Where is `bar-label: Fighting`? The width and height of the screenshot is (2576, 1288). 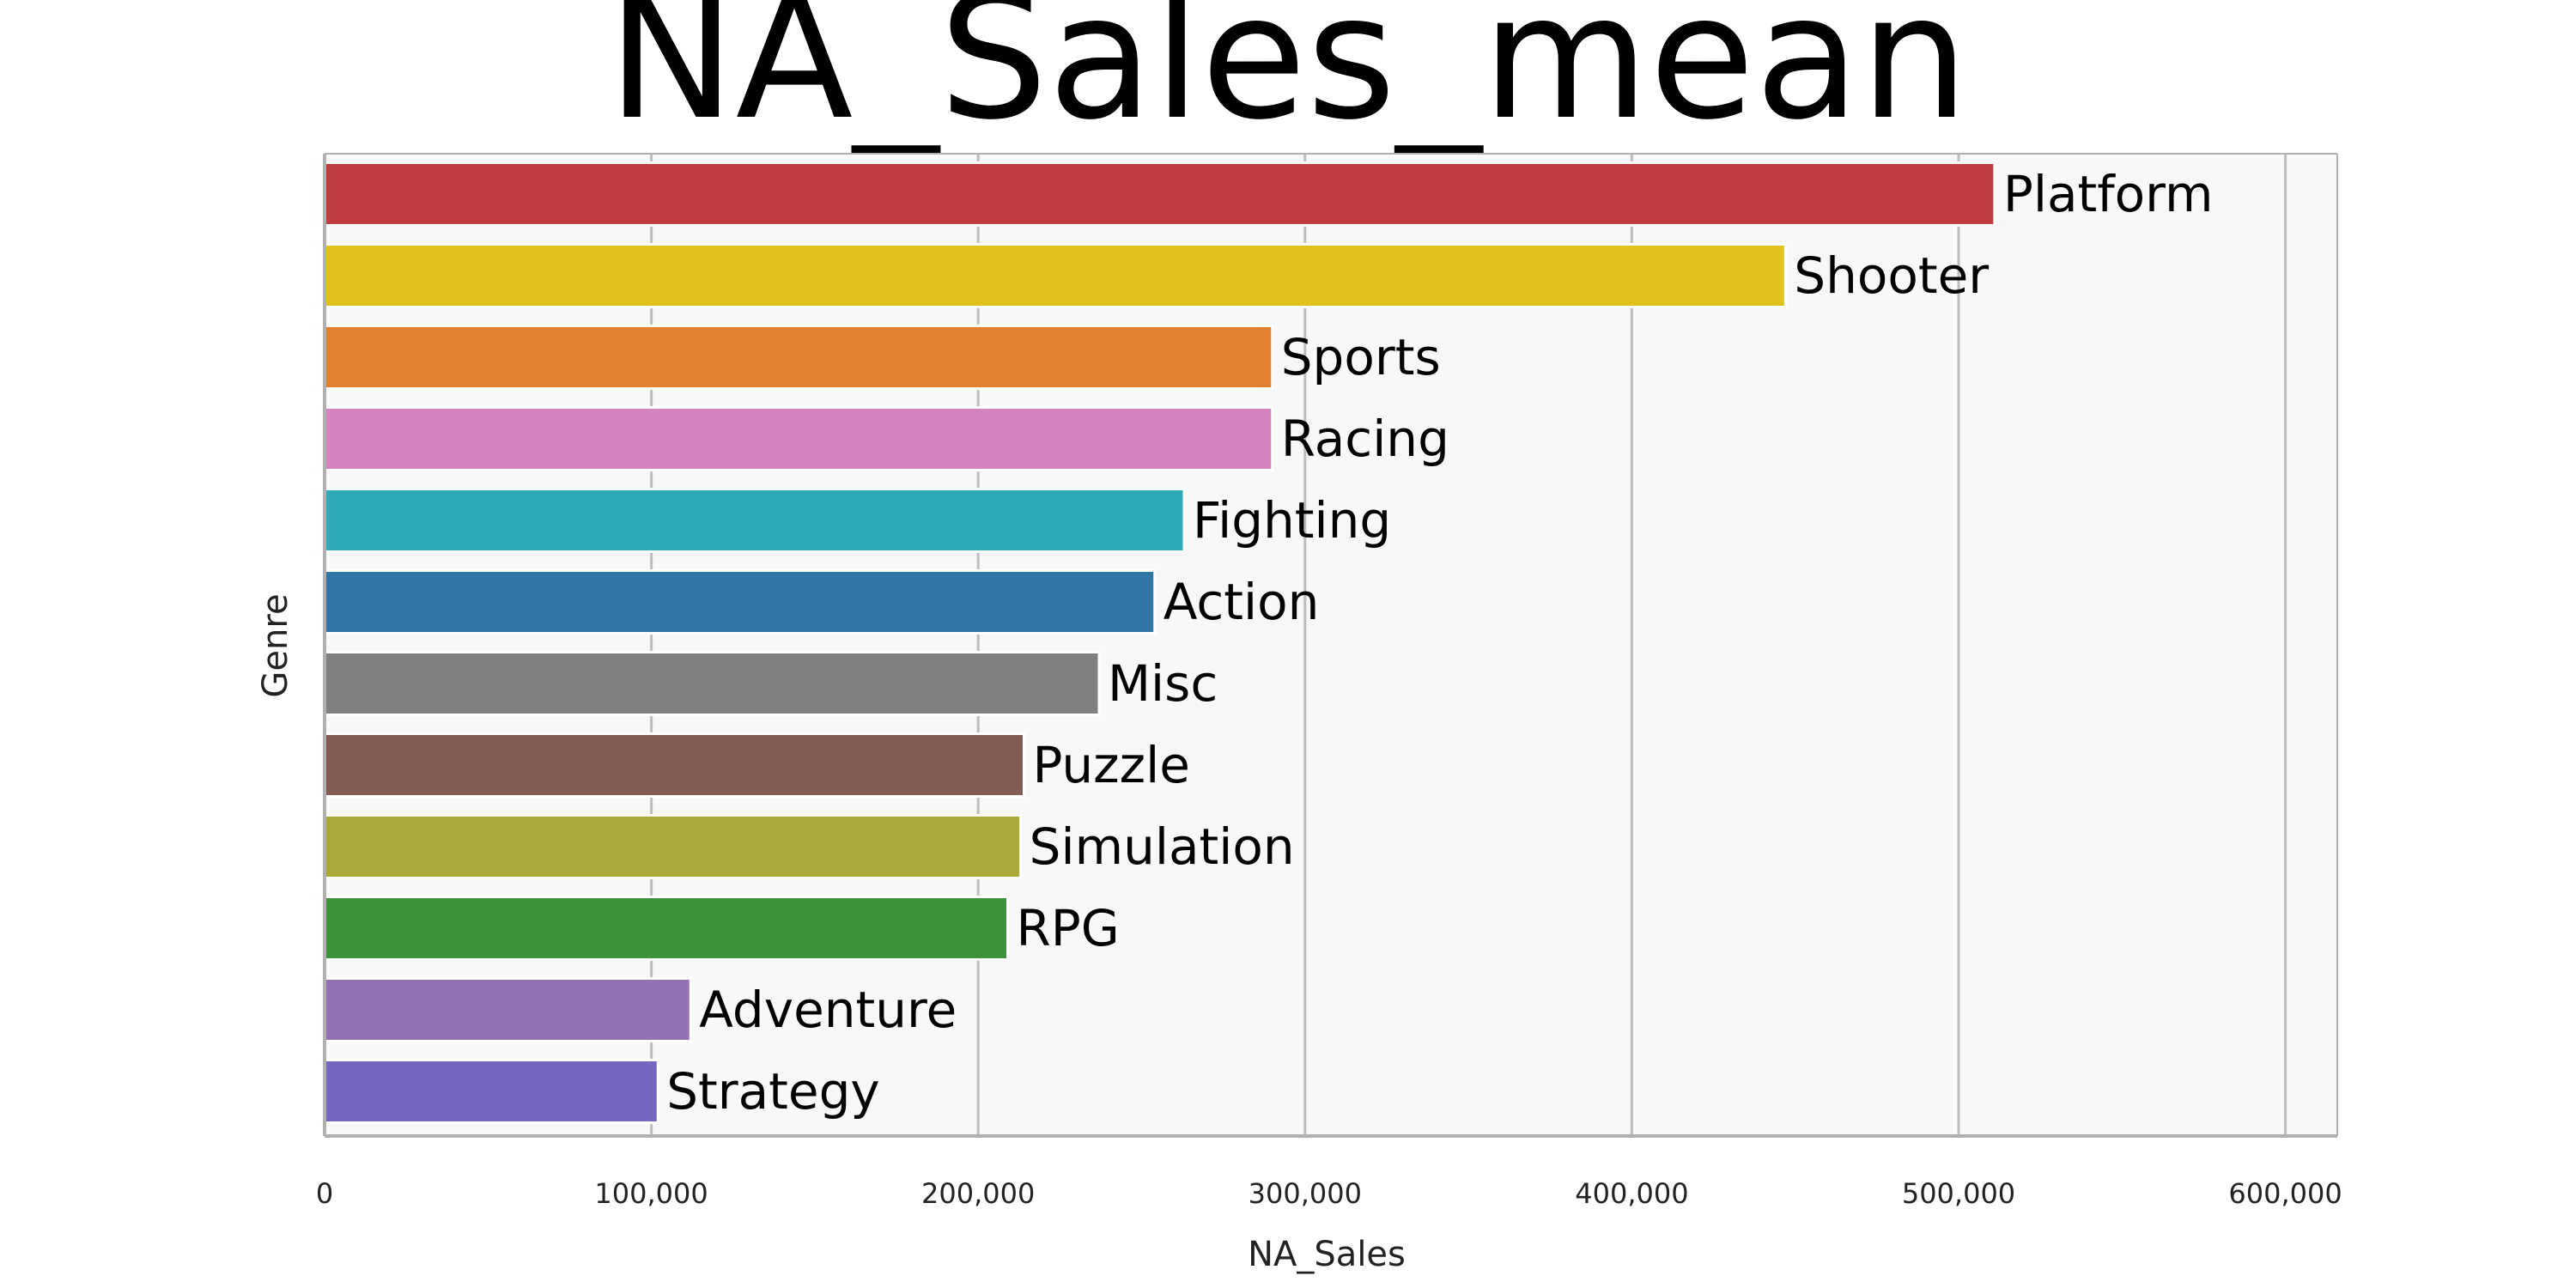
bar-label: Fighting is located at coordinates (1292, 521).